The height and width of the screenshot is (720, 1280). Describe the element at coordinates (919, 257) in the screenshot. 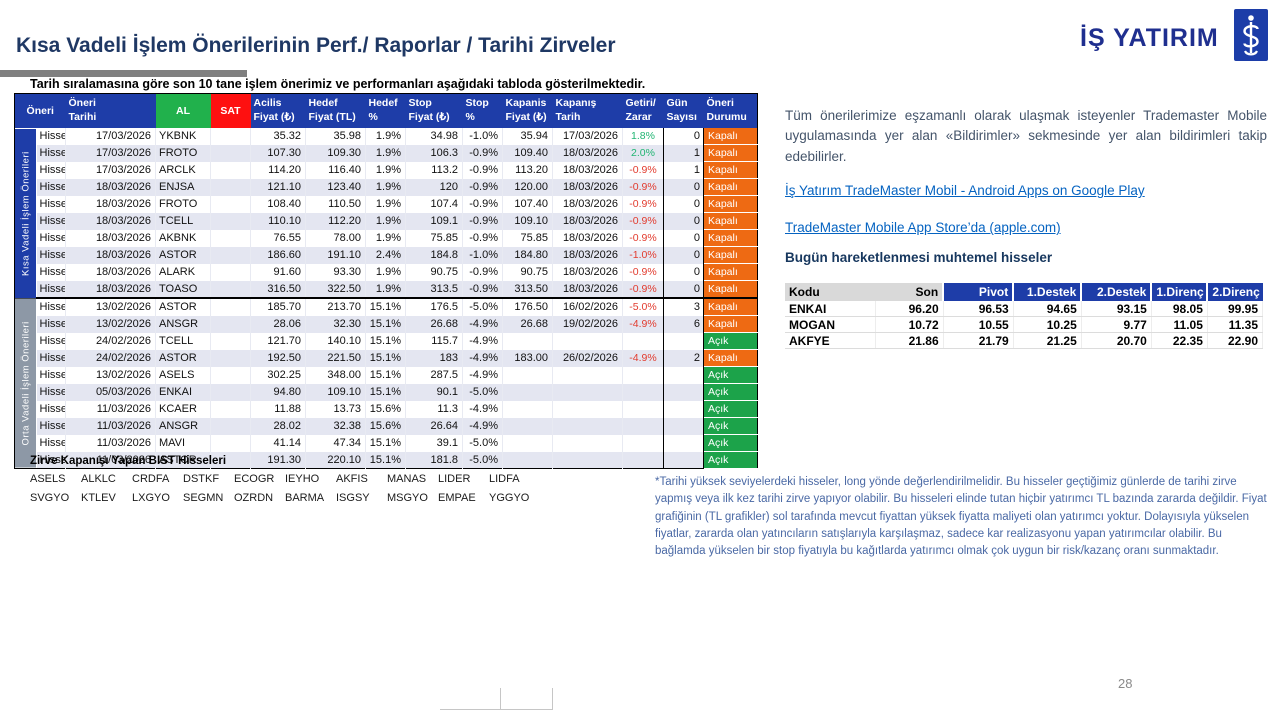

I see `movers-title: Bugün hareketlenmesi muhtemel hisseler` at that location.